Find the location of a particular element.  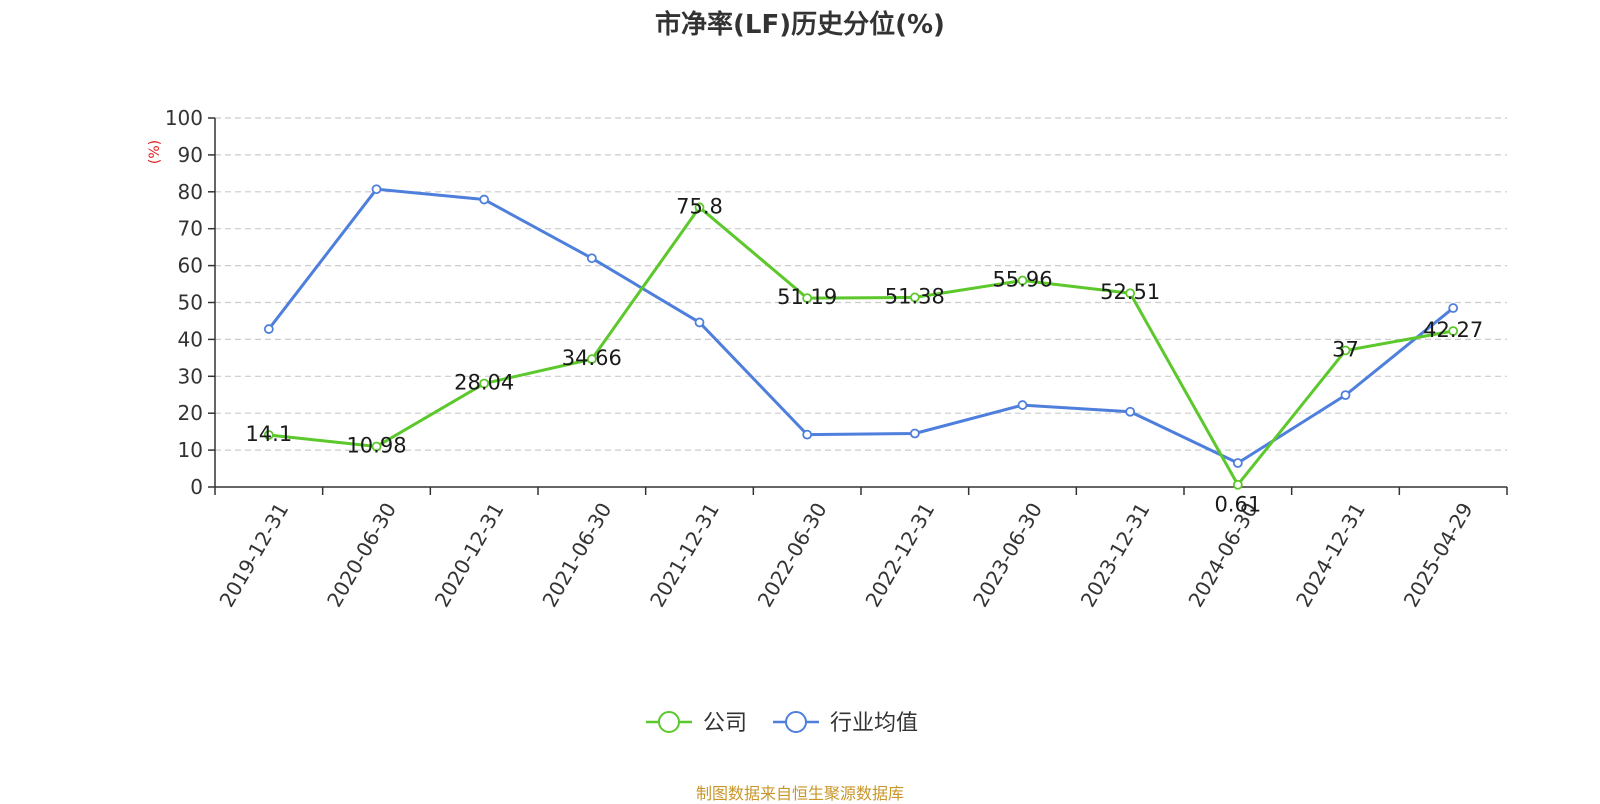

legend: 公司 行业均值 is located at coordinates (782, 723).